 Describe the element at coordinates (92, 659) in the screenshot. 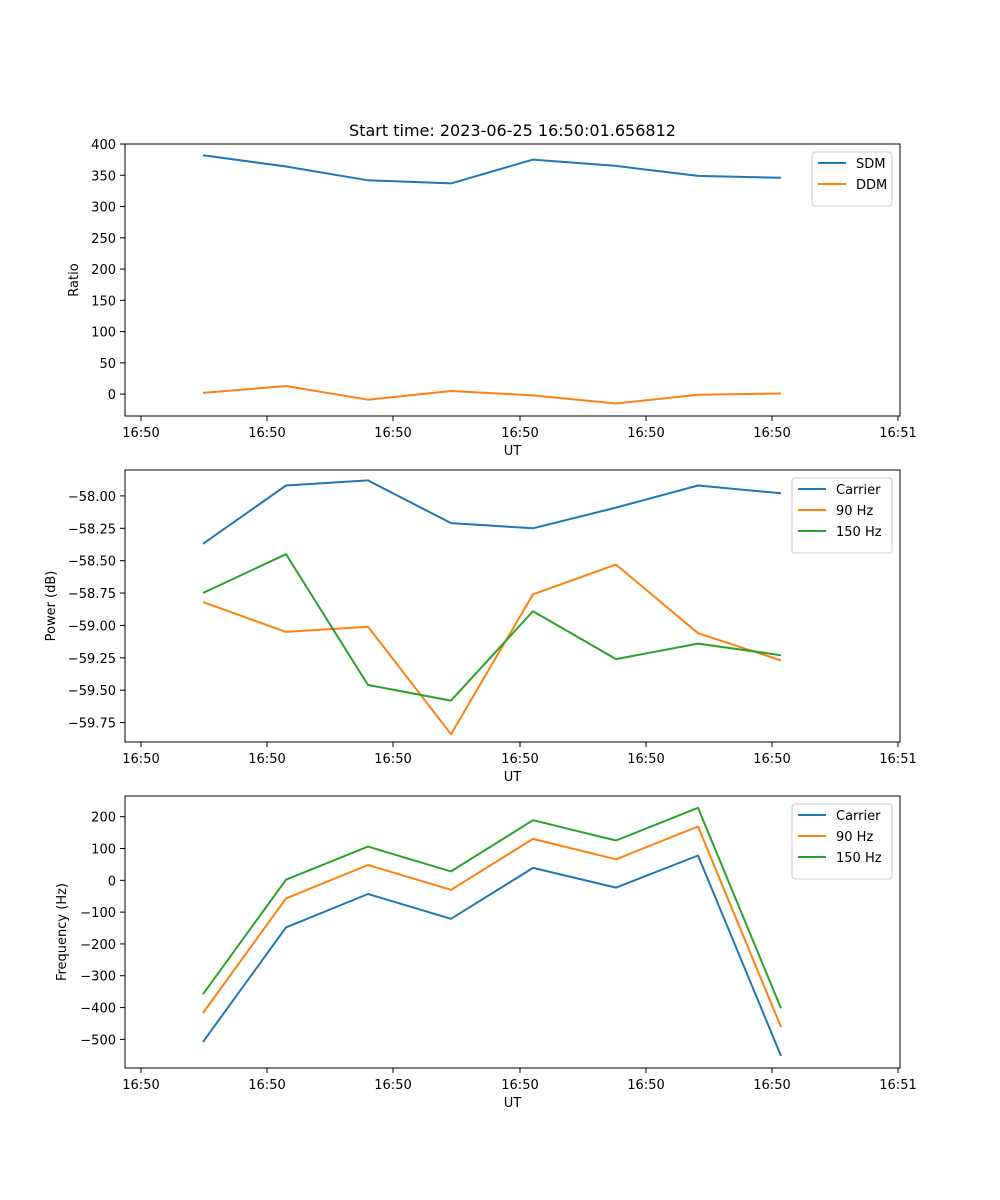

I see `y-tick-label: −59.25` at that location.